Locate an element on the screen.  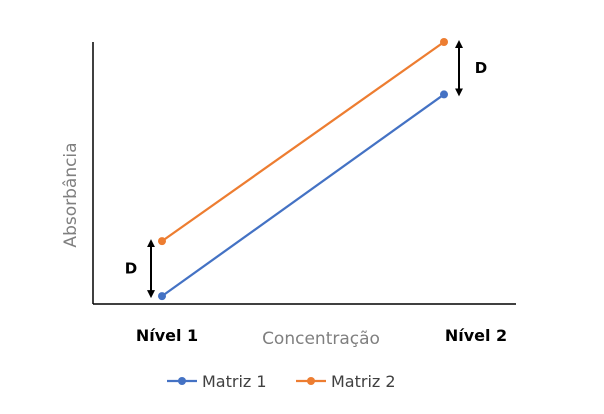
x-tick-label-nivel-1: Nível 1 is located at coordinates (167, 335).